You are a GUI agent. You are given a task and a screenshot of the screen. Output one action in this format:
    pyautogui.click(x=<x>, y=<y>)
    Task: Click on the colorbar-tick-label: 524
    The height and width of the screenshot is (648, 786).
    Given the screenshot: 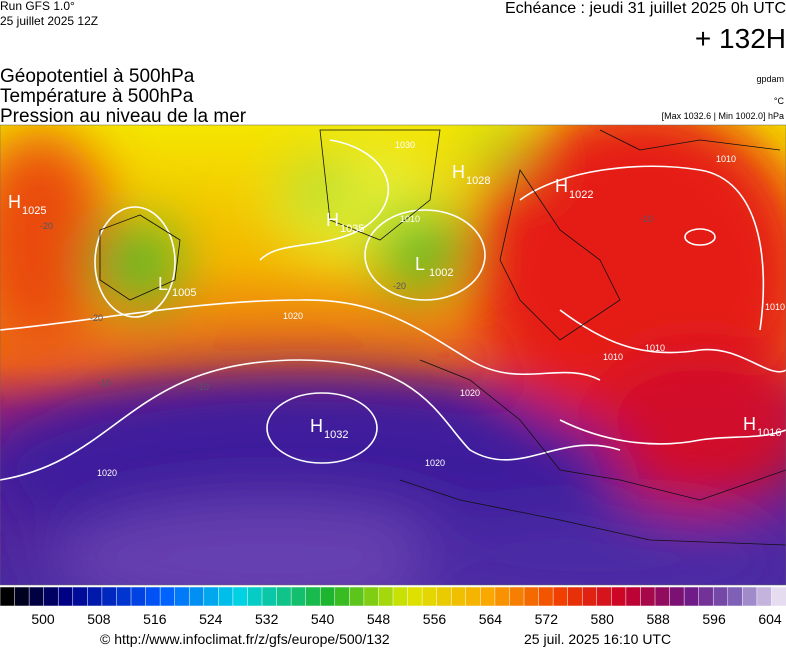 What is the action you would take?
    pyautogui.click(x=211, y=619)
    